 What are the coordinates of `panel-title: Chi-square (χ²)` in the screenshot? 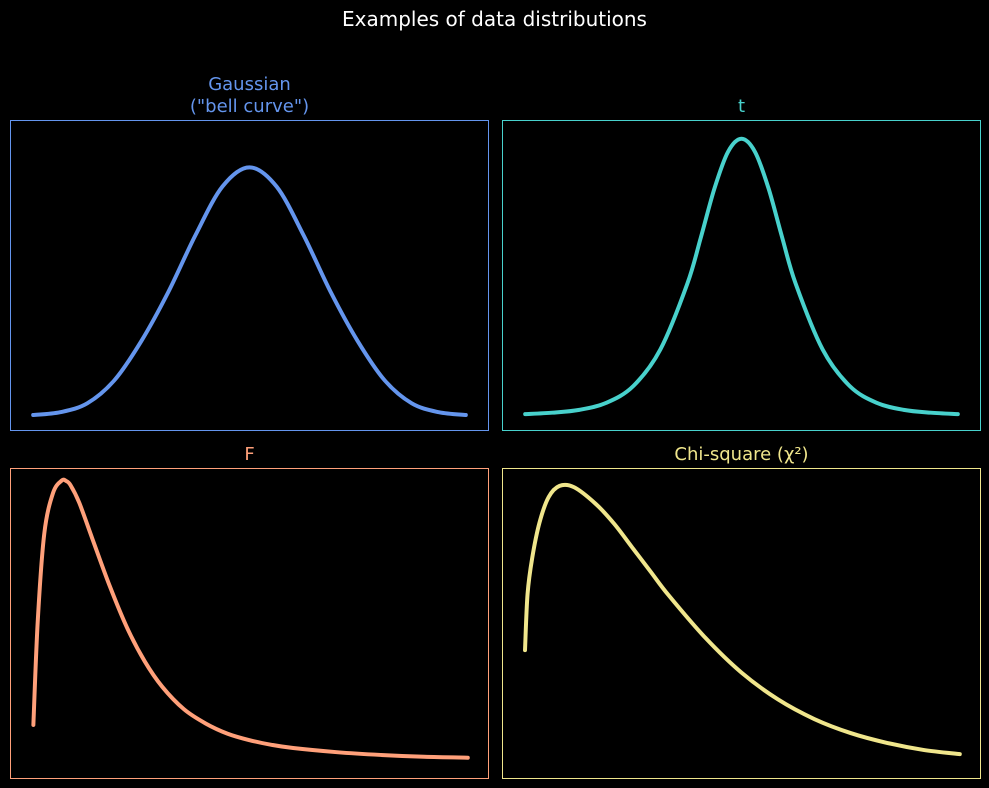 It's located at (741, 454).